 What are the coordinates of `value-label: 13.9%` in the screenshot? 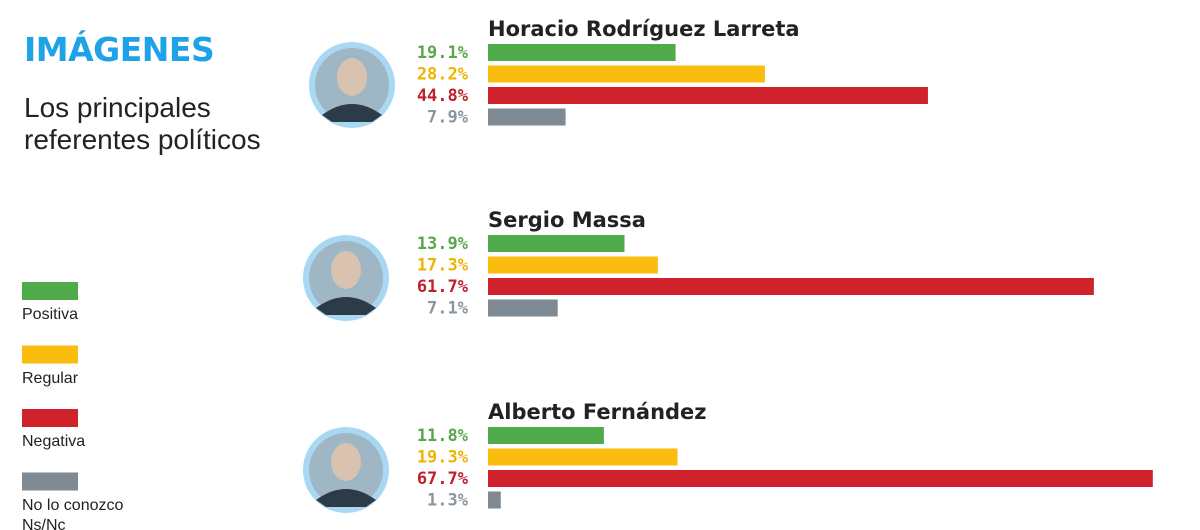 It's located at (443, 244).